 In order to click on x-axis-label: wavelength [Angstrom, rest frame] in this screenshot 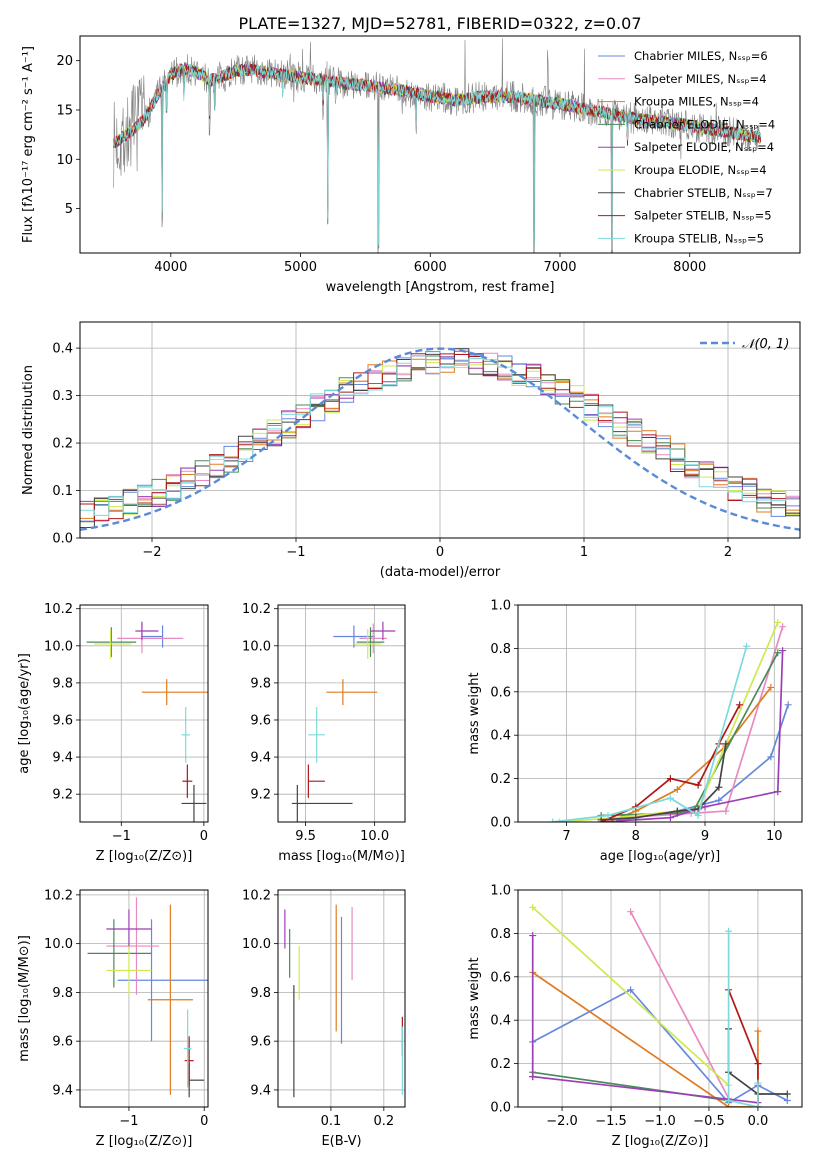, I will do `click(440, 287)`.